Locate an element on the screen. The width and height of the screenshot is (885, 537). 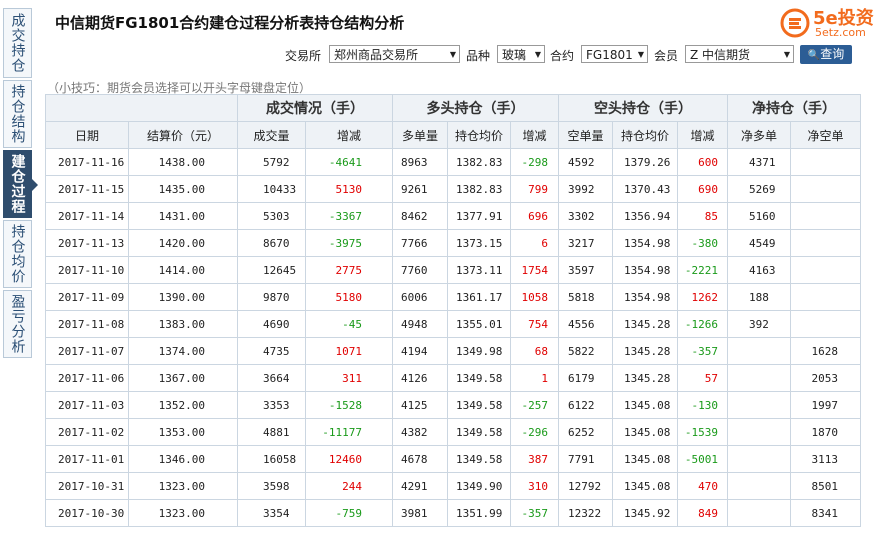
table-cell: 5822 is located at coordinates (585, 351).